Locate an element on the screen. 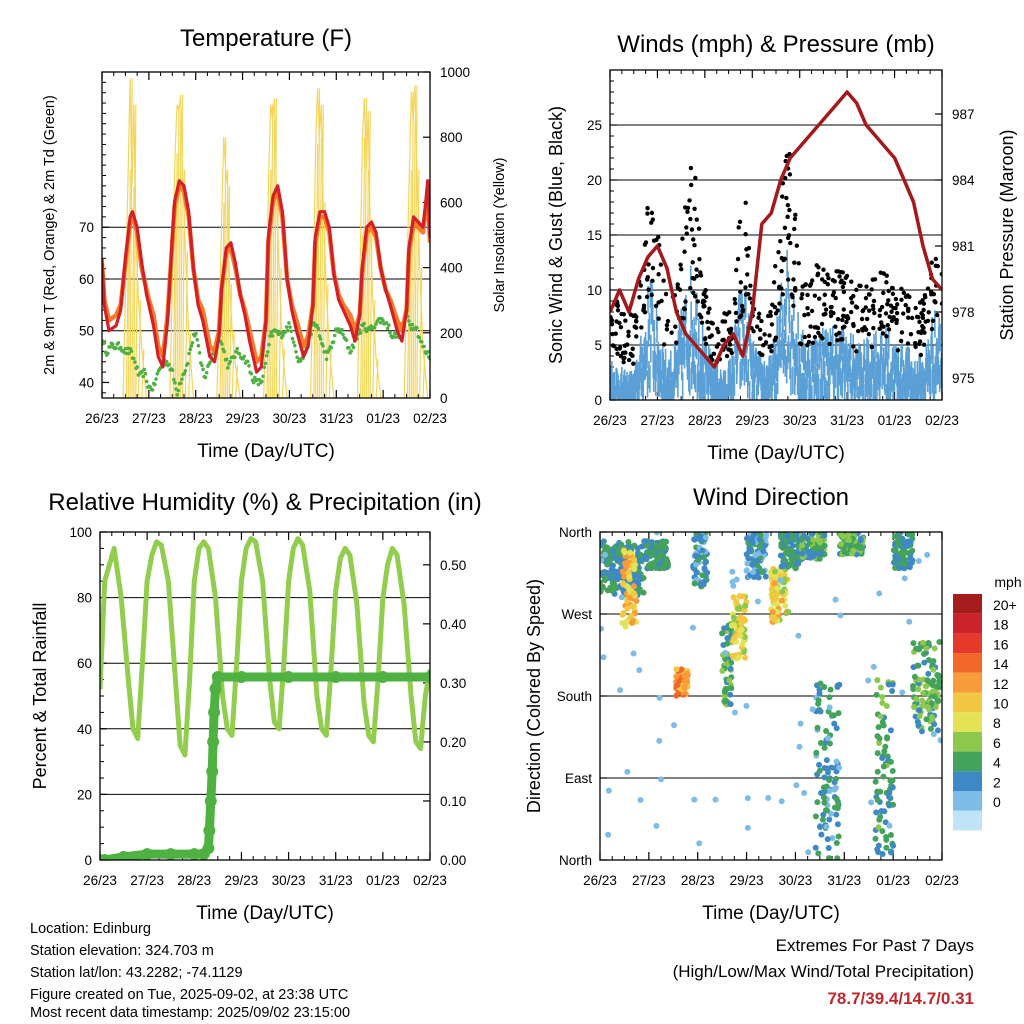 The height and width of the screenshot is (1024, 1024). panel1-ytick-right-label: 200 is located at coordinates (451, 333).